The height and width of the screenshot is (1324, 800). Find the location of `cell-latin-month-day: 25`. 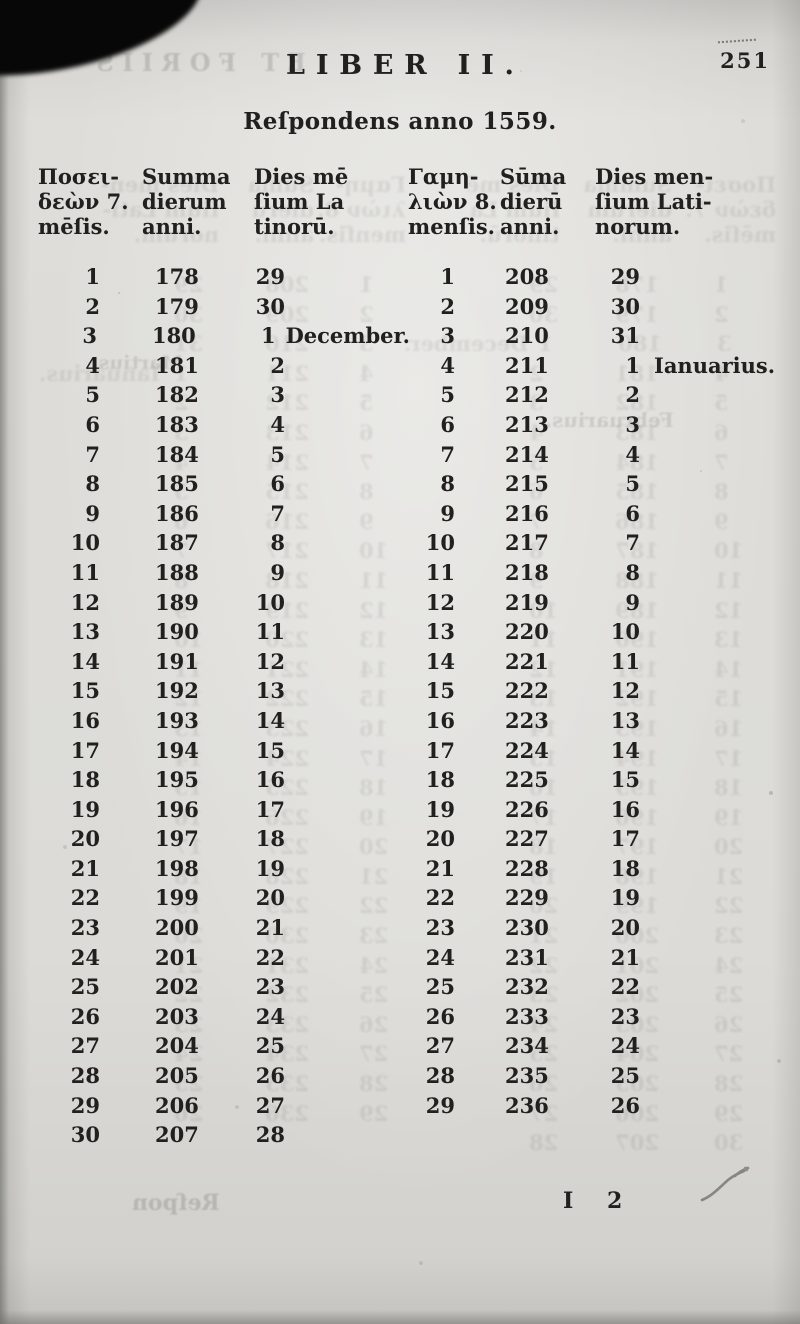

cell-latin-month-day: 25 is located at coordinates (270, 1046).